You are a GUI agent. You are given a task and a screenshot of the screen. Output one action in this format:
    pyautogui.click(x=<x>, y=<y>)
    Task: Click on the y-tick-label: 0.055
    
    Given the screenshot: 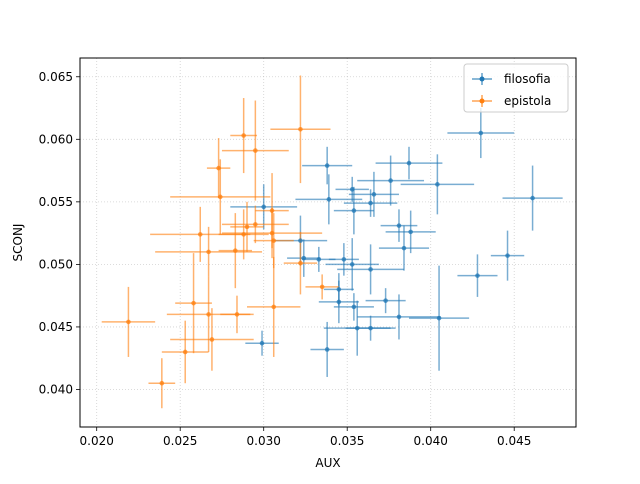 What is the action you would take?
    pyautogui.click(x=56, y=202)
    